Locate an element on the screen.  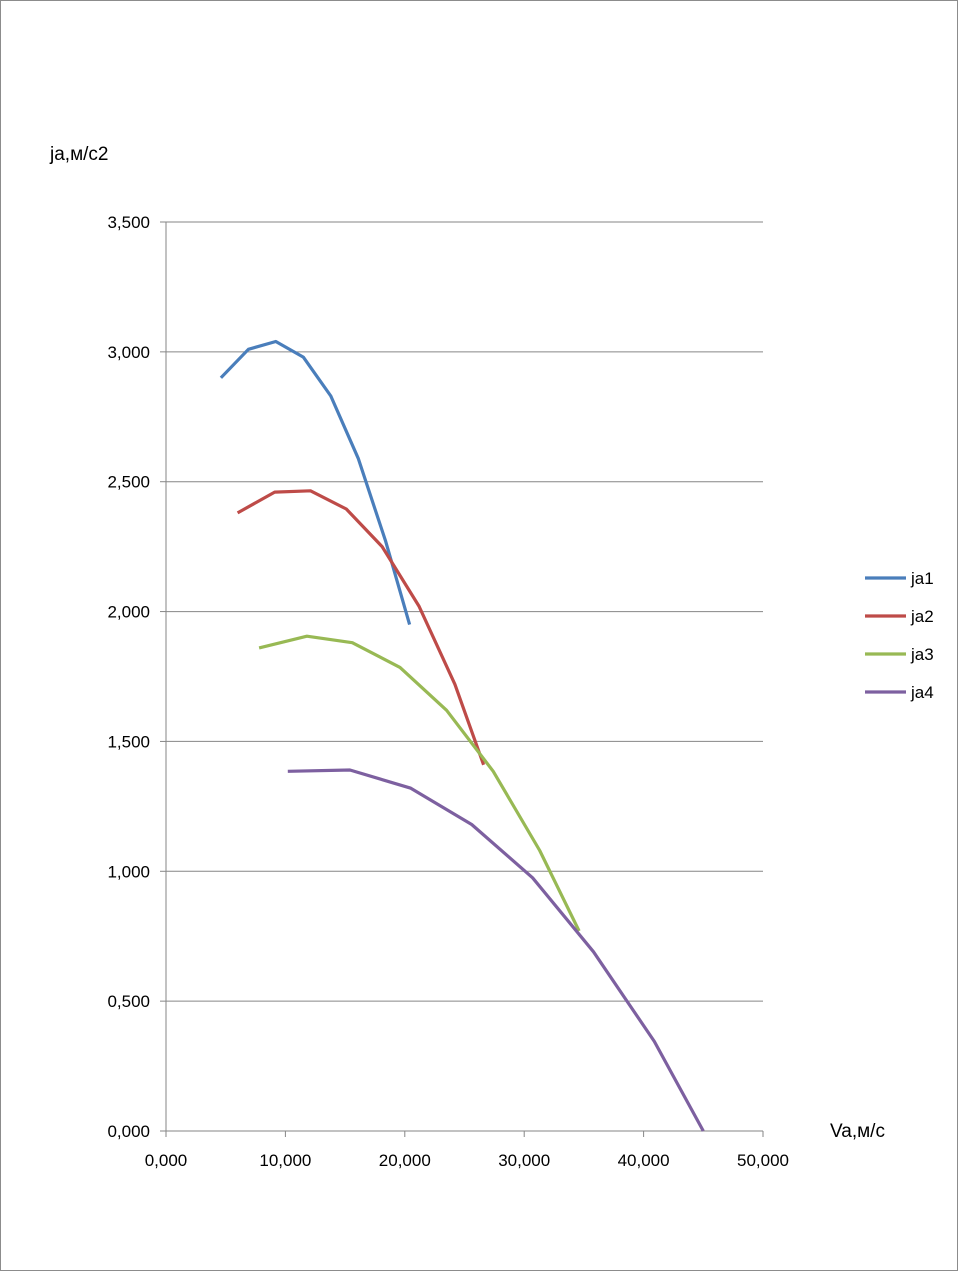
legend-label-ja3: ja3 is located at coordinates (922, 654).